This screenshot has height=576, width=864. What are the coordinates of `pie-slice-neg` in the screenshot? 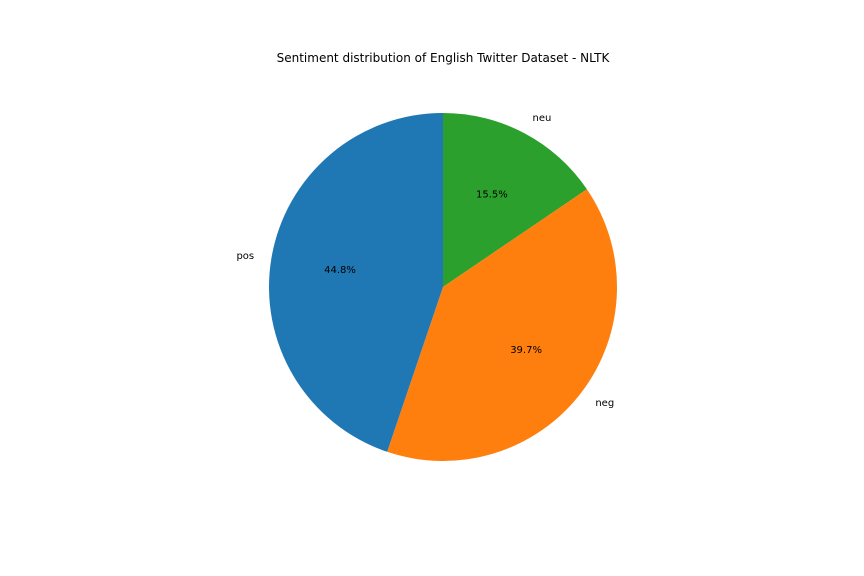 It's located at (502, 325).